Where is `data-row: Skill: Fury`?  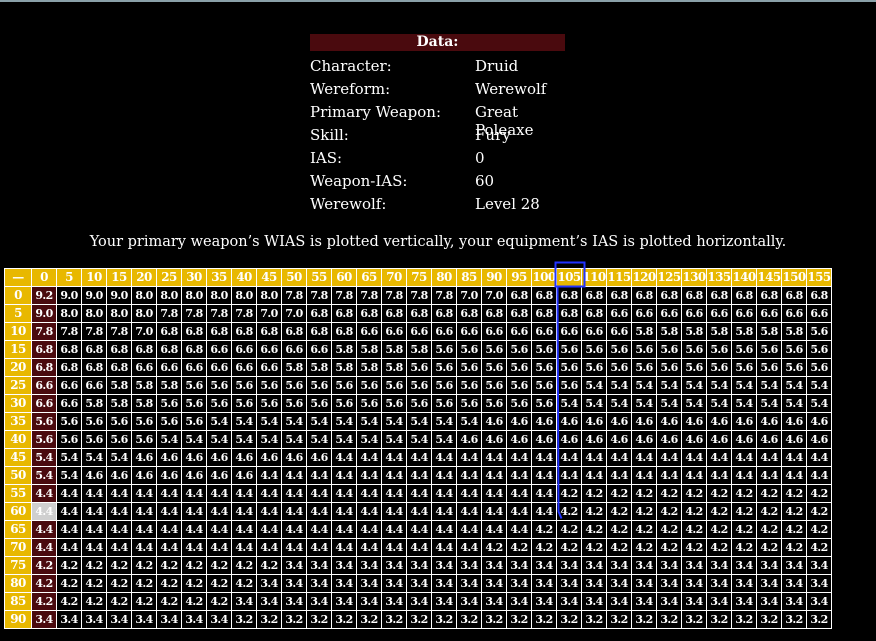
data-row: Skill: Fury is located at coordinates (437, 137).